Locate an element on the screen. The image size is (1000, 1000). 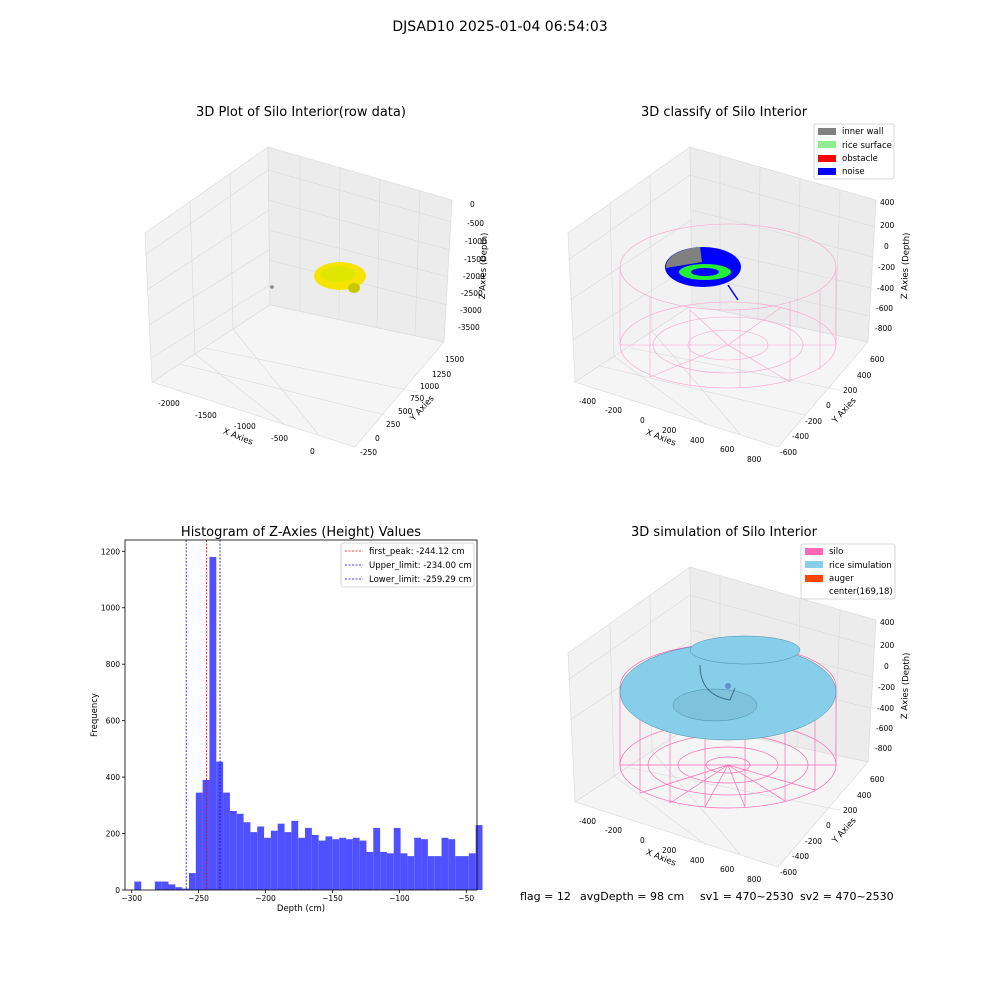
svg-text: -3500 is located at coordinates (469, 327).